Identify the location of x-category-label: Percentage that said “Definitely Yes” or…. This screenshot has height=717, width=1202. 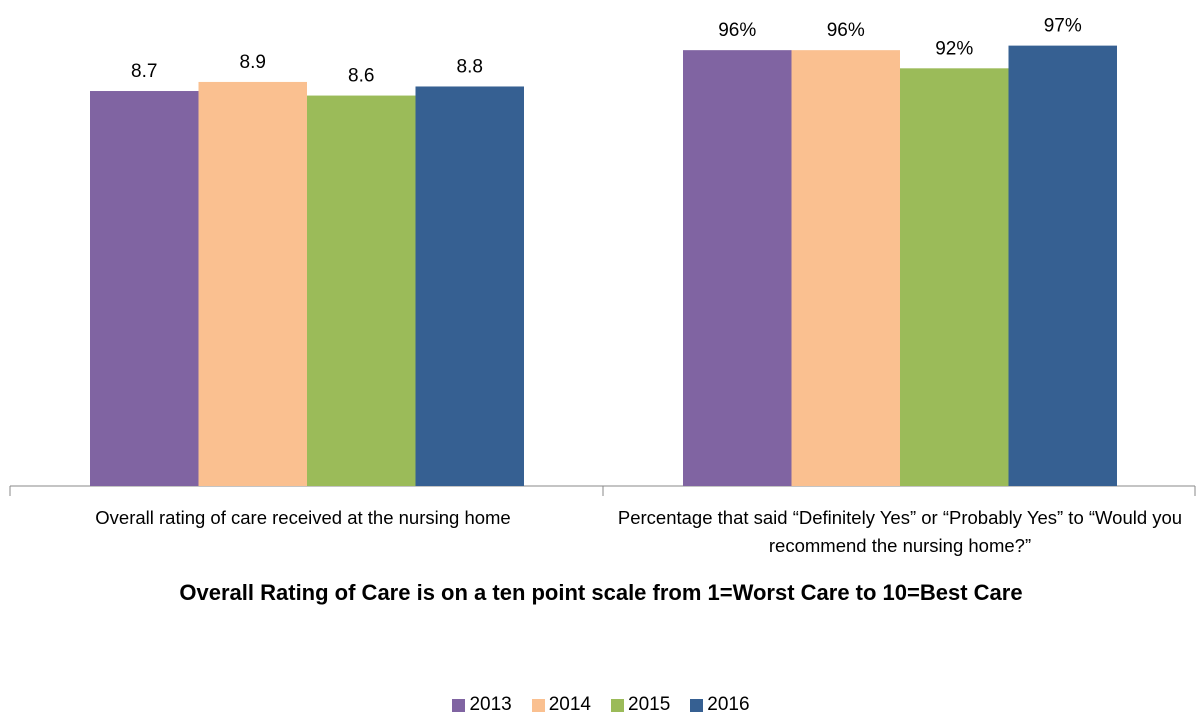
(900, 531).